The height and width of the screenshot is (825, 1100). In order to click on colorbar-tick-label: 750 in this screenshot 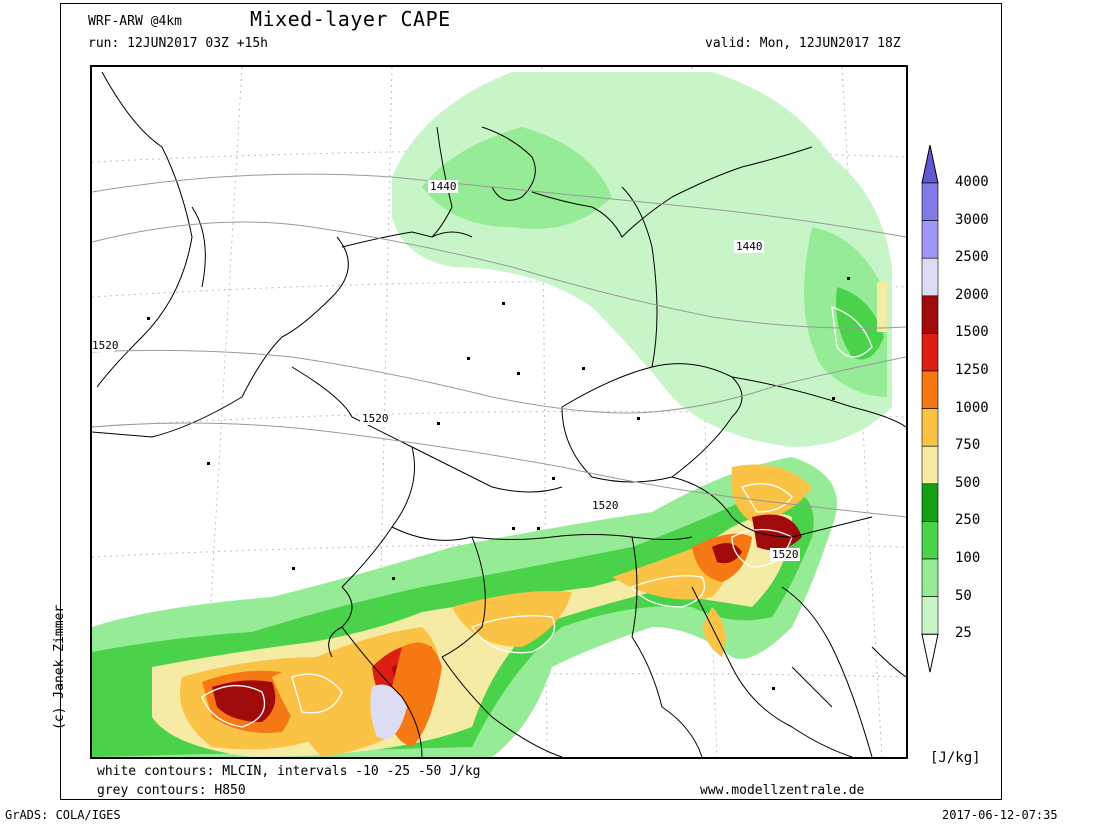, I will do `click(968, 445)`.